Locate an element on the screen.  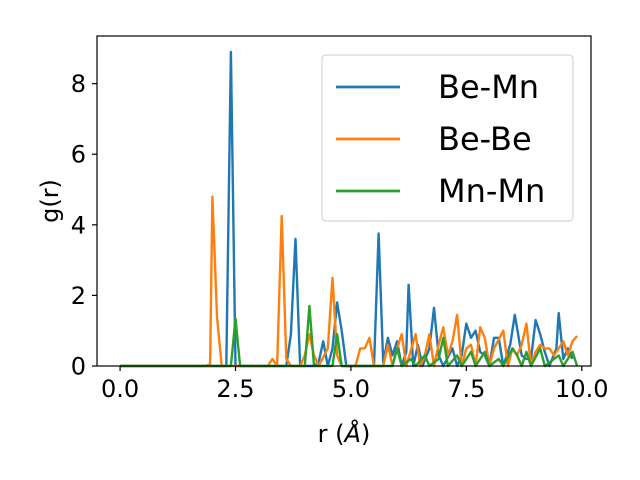
x-tick-label: 7.5 is located at coordinates (466, 389).